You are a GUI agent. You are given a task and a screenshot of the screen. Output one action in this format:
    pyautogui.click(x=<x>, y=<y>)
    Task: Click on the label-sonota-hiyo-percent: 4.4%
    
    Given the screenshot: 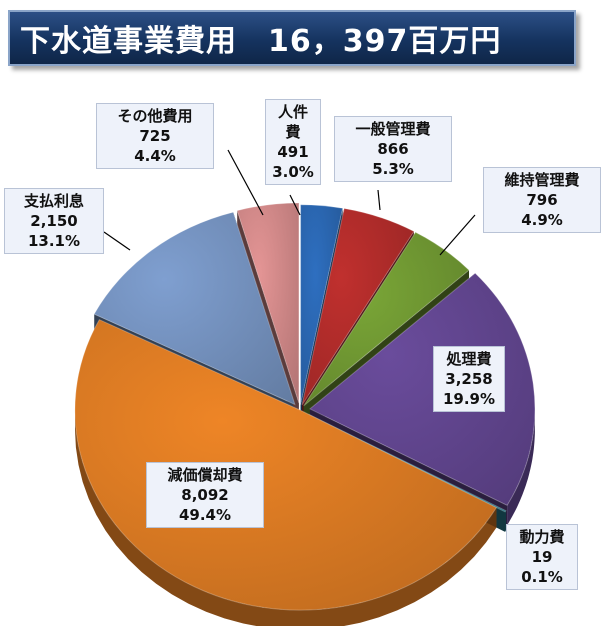 What is the action you would take?
    pyautogui.click(x=155, y=156)
    